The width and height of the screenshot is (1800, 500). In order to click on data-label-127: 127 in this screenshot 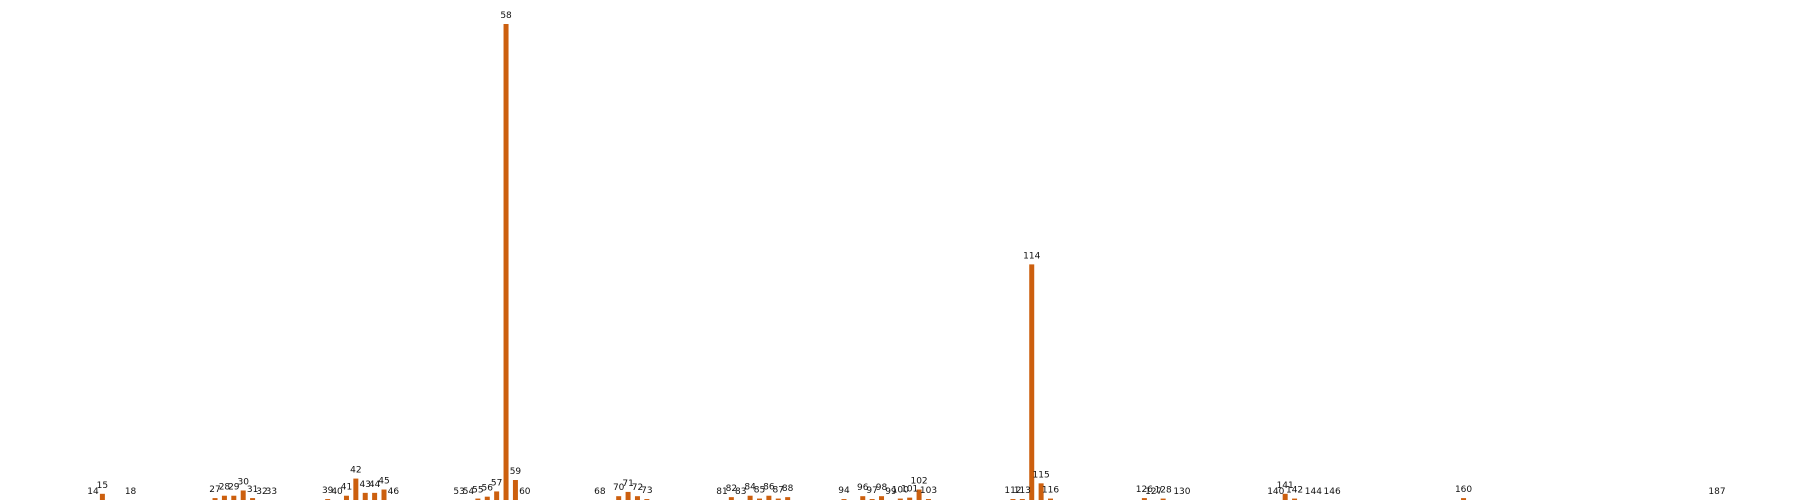, I will do `click(1153, 492)`.